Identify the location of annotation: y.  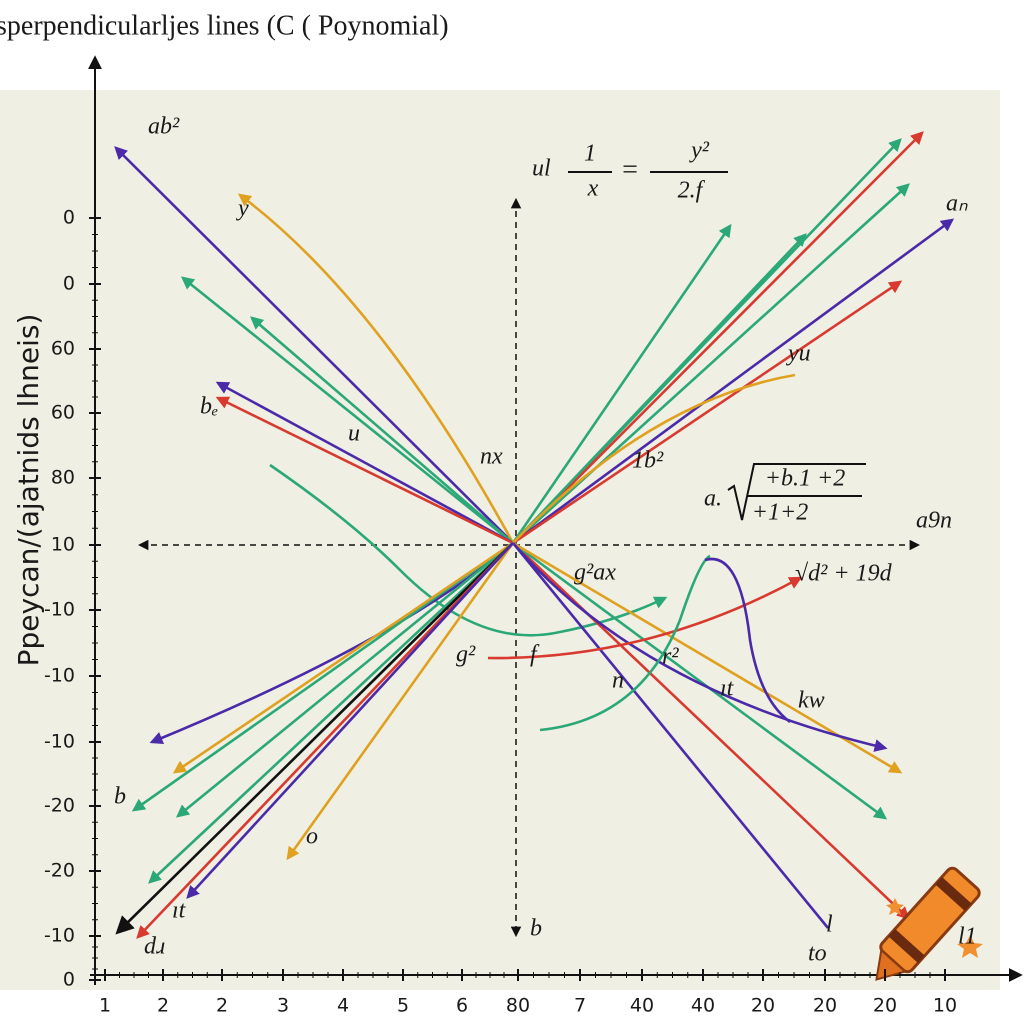
(242, 209).